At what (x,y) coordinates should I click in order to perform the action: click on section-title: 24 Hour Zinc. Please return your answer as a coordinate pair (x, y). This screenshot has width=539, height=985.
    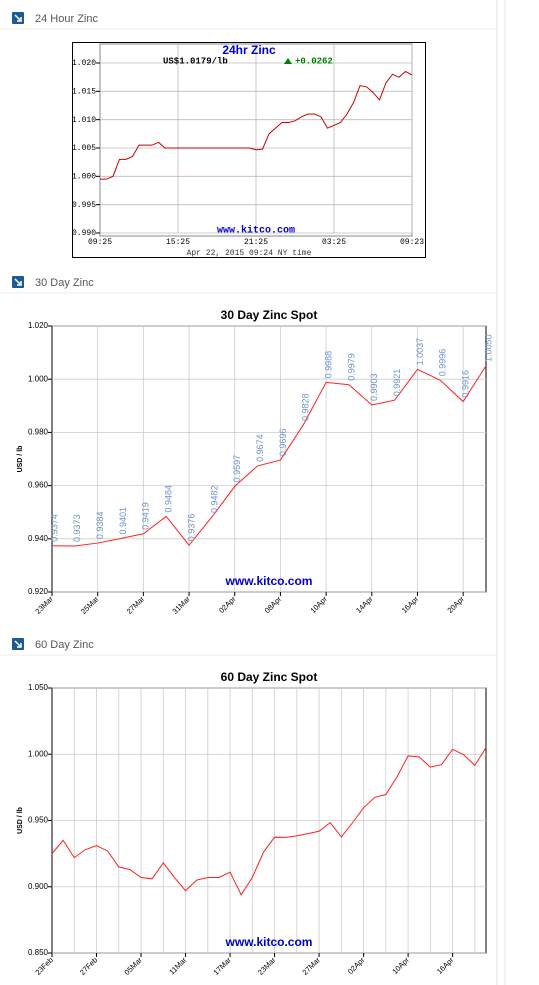
    Looking at the image, I should click on (66, 19).